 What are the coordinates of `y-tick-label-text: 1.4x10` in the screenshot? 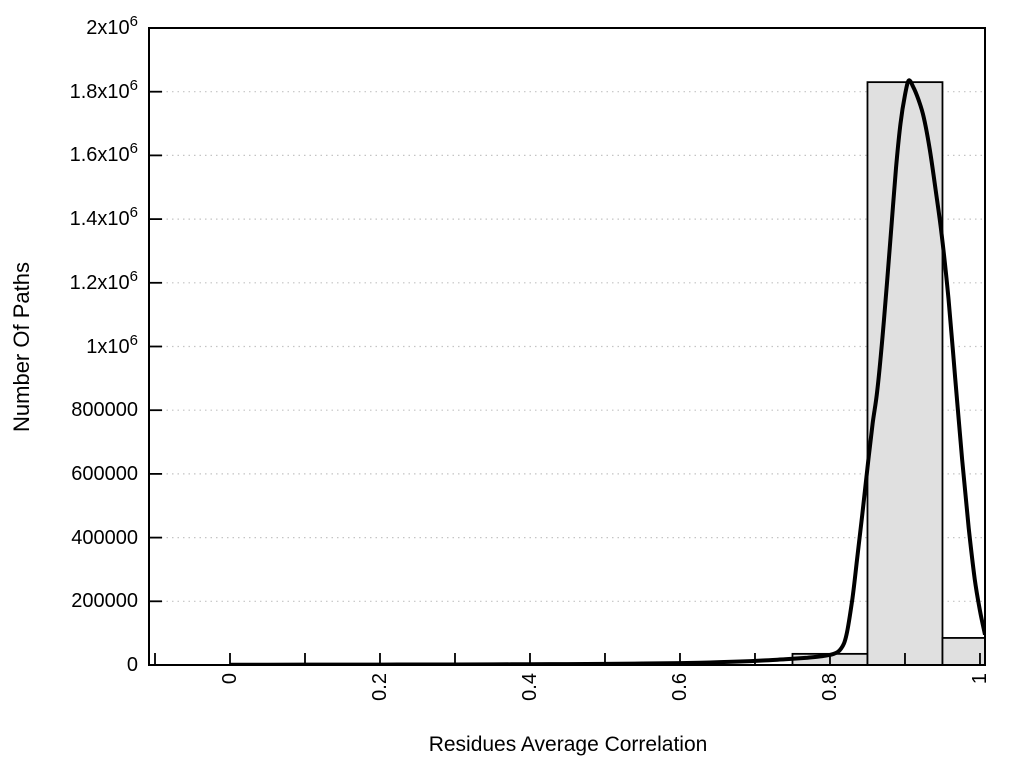 It's located at (99, 219).